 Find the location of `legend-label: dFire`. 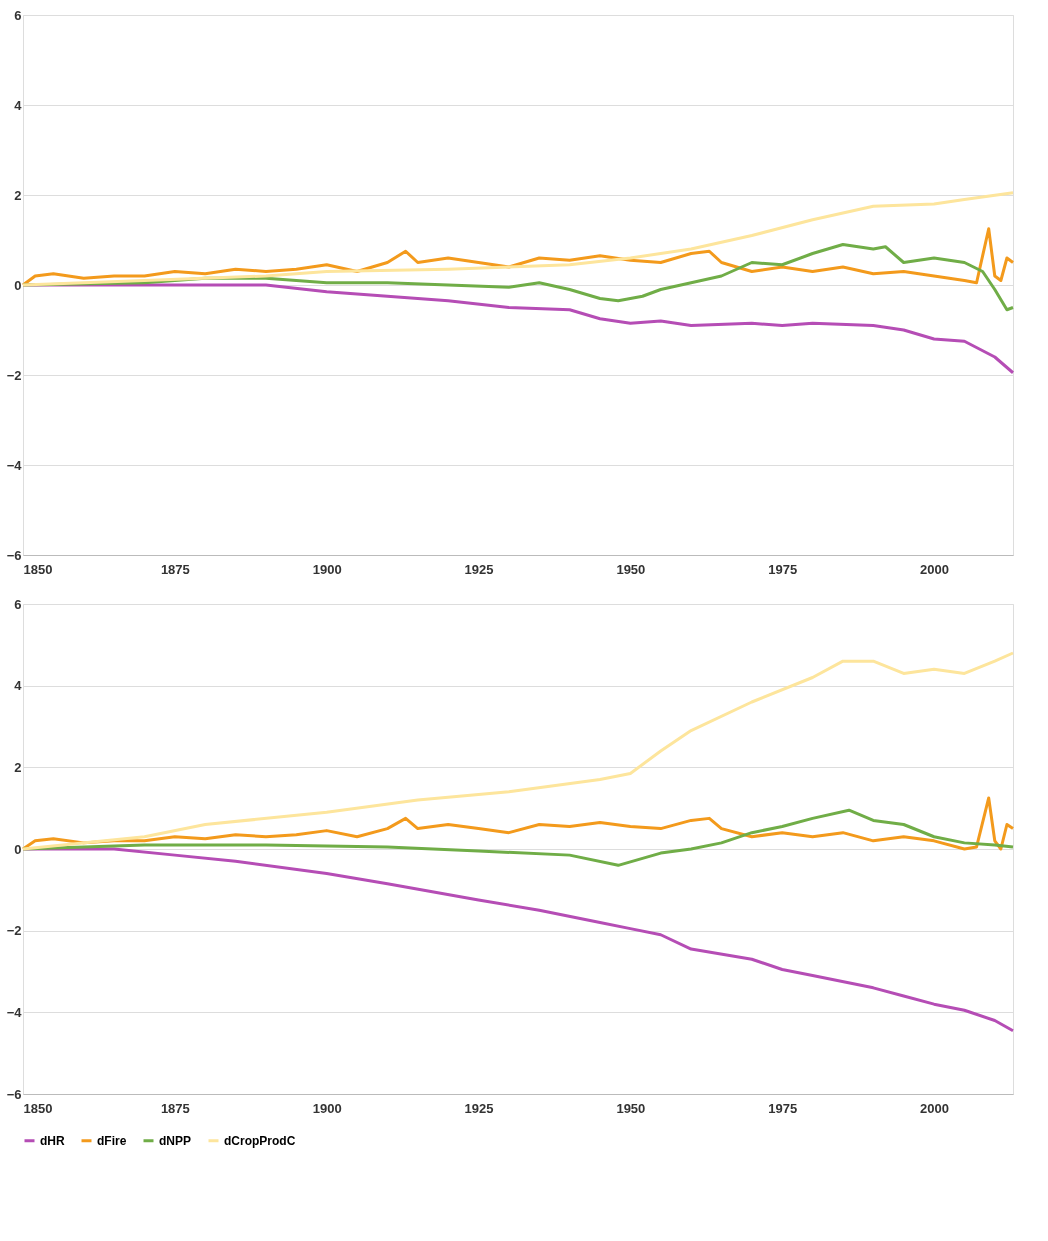

legend-label: dFire is located at coordinates (112, 1140).